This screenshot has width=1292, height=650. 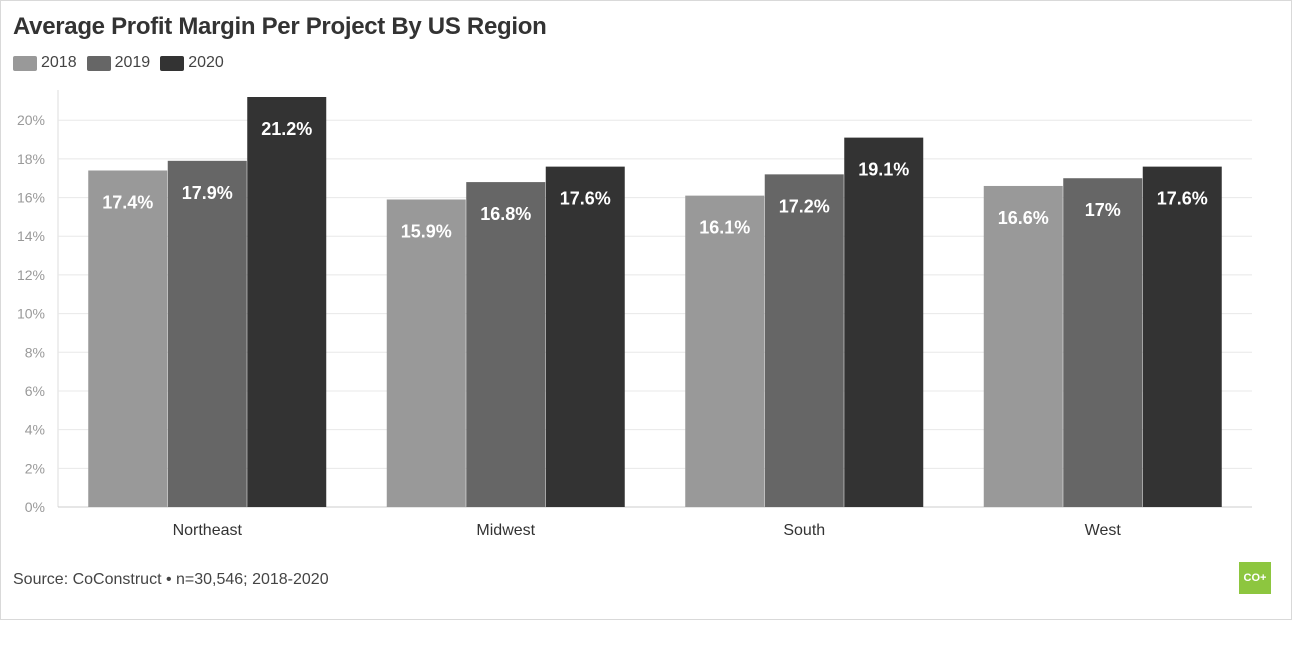 What do you see at coordinates (59, 62) in the screenshot?
I see `legend-label: 2018` at bounding box center [59, 62].